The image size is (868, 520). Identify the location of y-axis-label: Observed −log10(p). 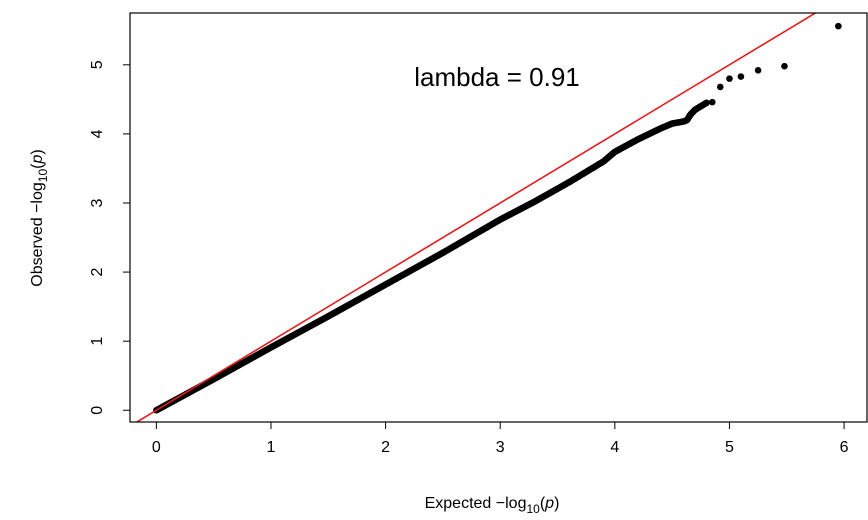
(39, 217).